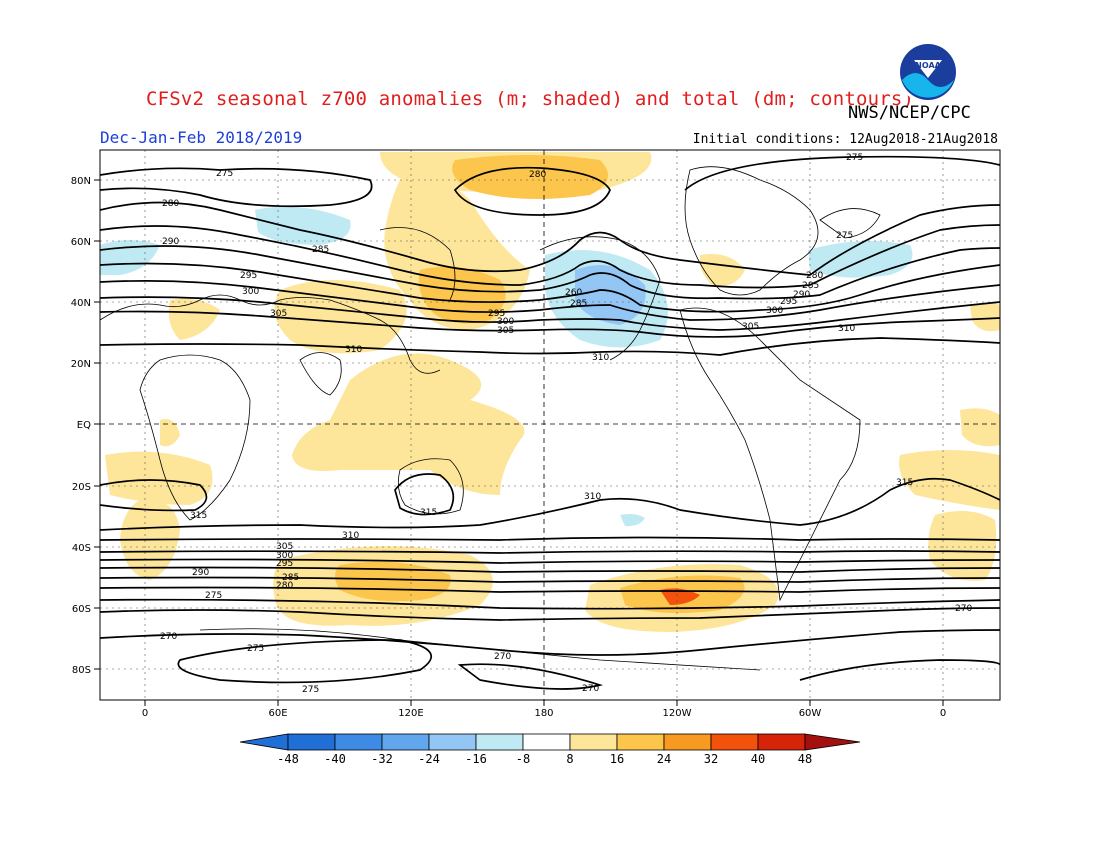 The width and height of the screenshot is (1100, 850). What do you see at coordinates (845, 139) in the screenshot?
I see `initial-conditions-label: Initial conditions: 12Aug2018-21Aug2018` at bounding box center [845, 139].